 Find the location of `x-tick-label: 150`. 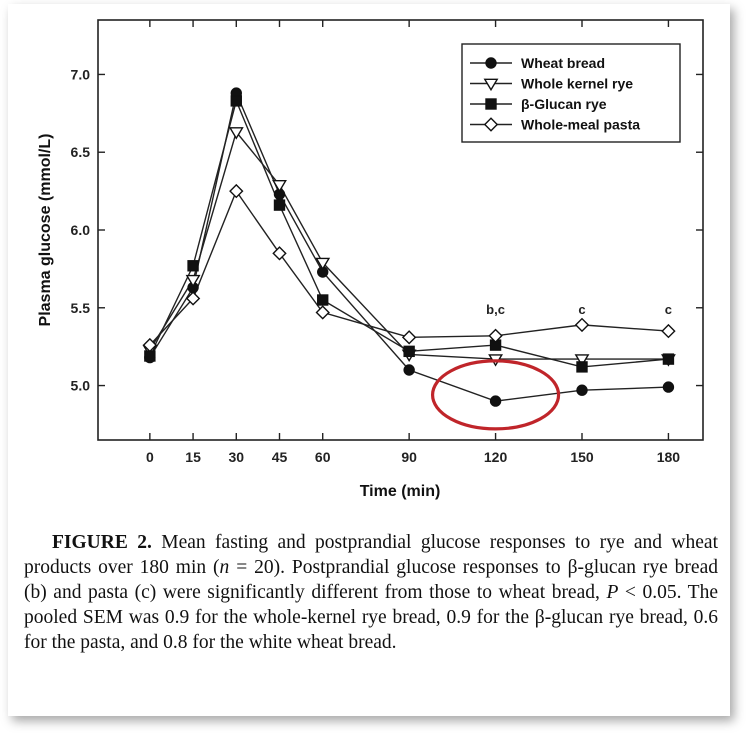

x-tick-label: 150 is located at coordinates (582, 457).